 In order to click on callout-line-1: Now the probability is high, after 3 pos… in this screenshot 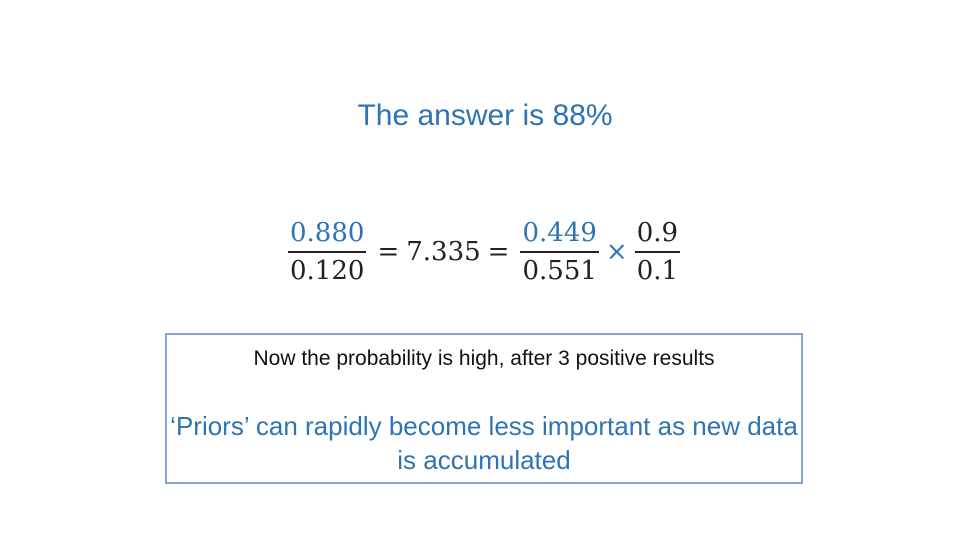, I will do `click(484, 358)`.